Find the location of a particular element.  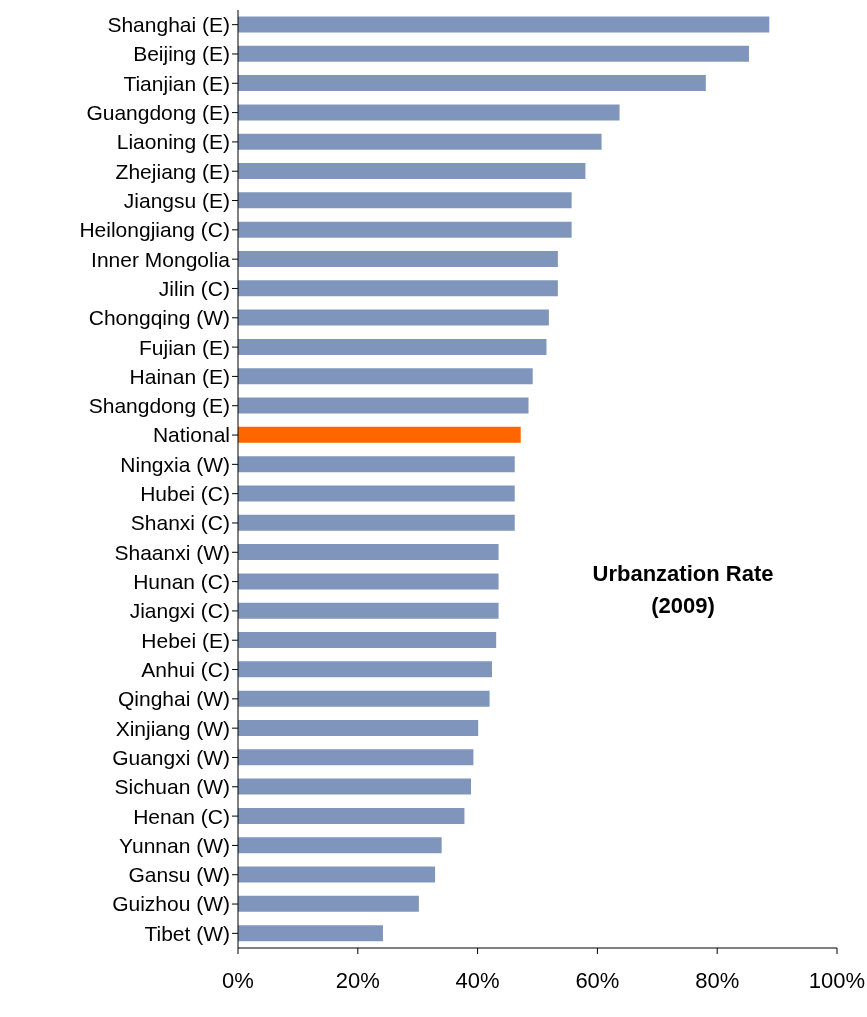

y-tick-label: Qinghai (W) is located at coordinates (173, 699).